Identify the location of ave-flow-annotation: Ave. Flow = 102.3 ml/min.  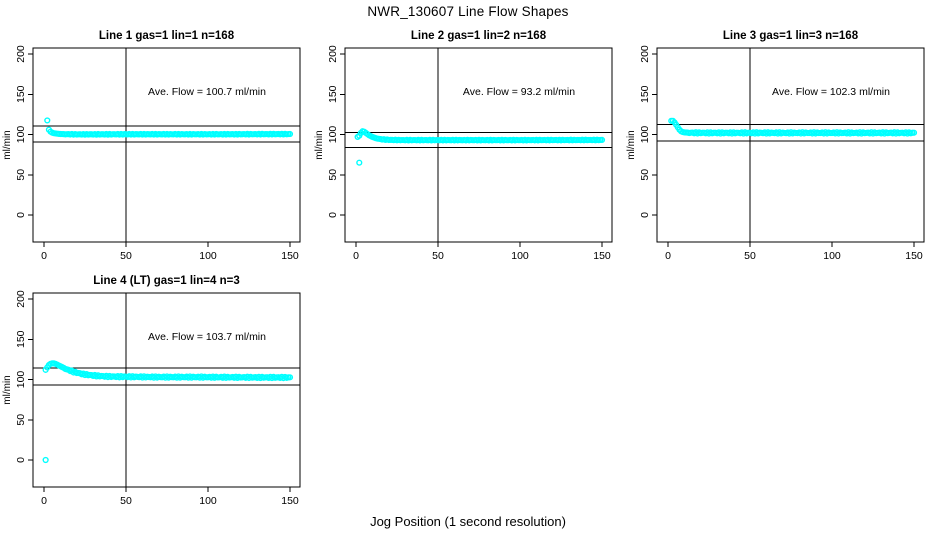
(831, 92).